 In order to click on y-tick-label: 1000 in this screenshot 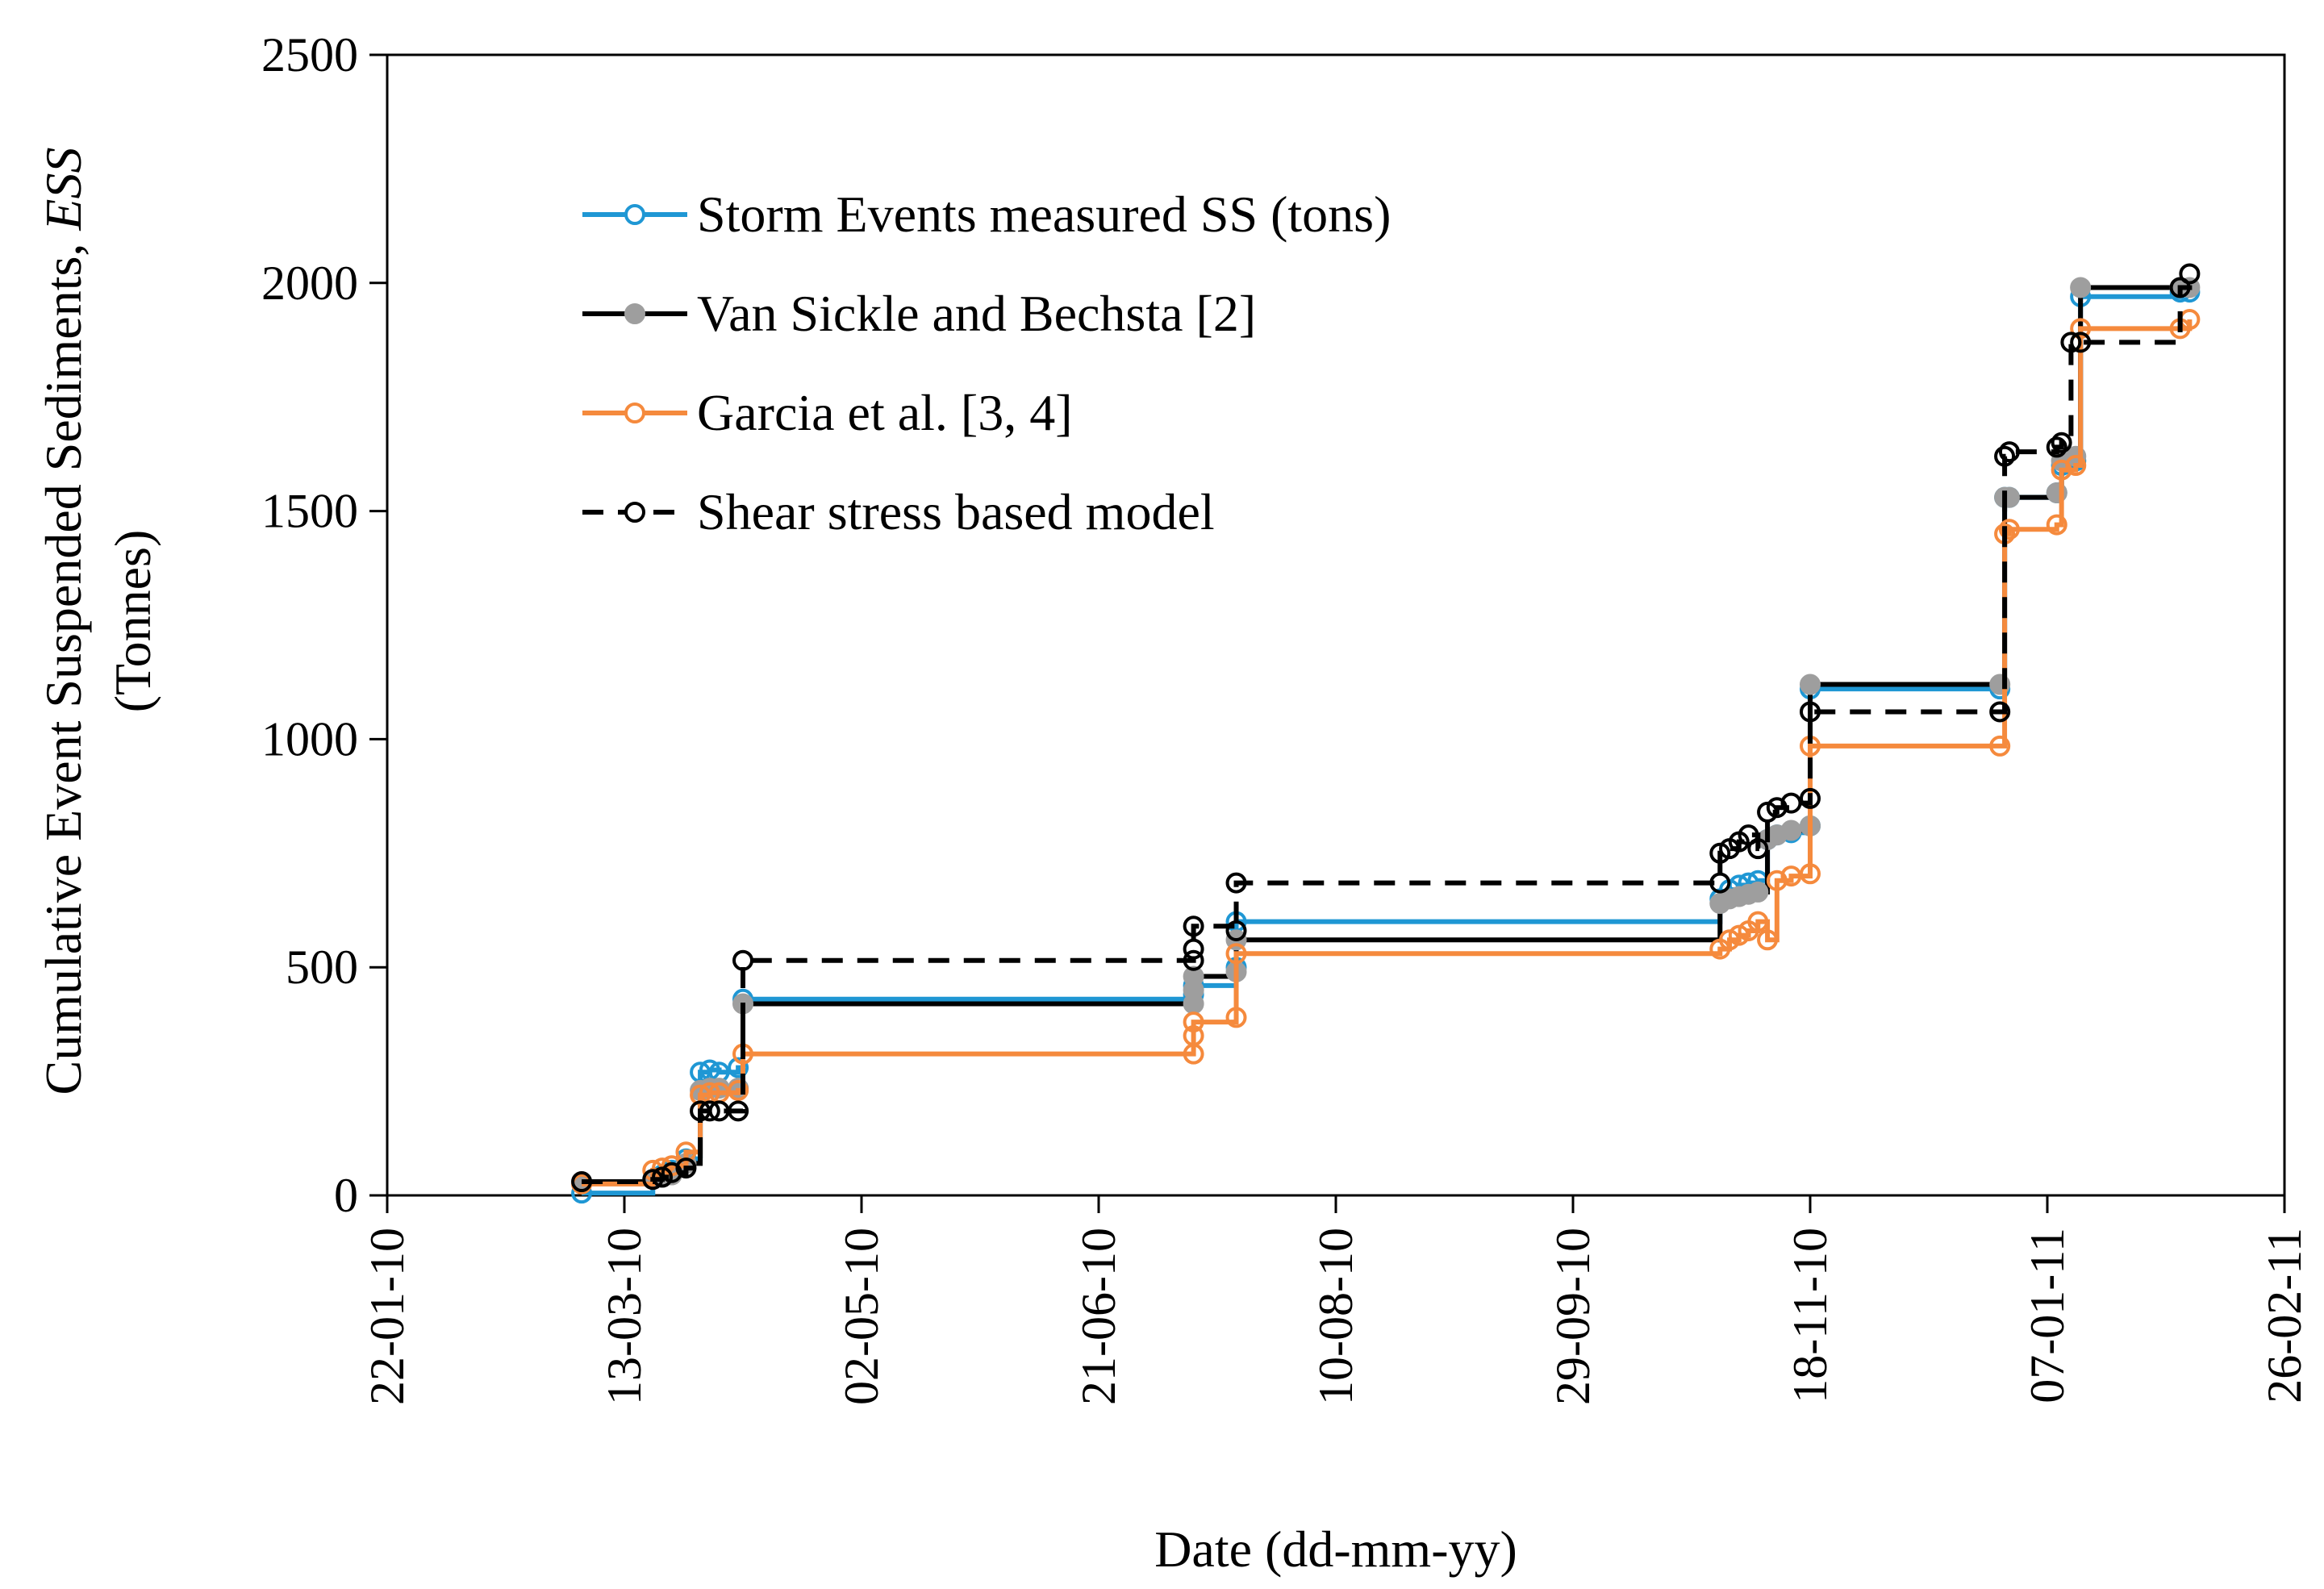, I will do `click(309, 738)`.